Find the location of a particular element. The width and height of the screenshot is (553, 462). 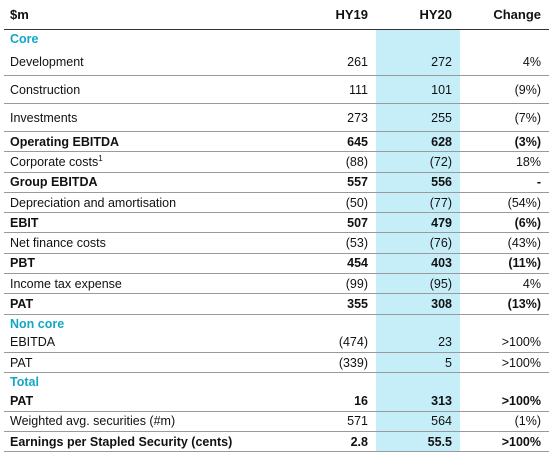

label-text: Weighted avg. securities (#m) is located at coordinates (93, 421).